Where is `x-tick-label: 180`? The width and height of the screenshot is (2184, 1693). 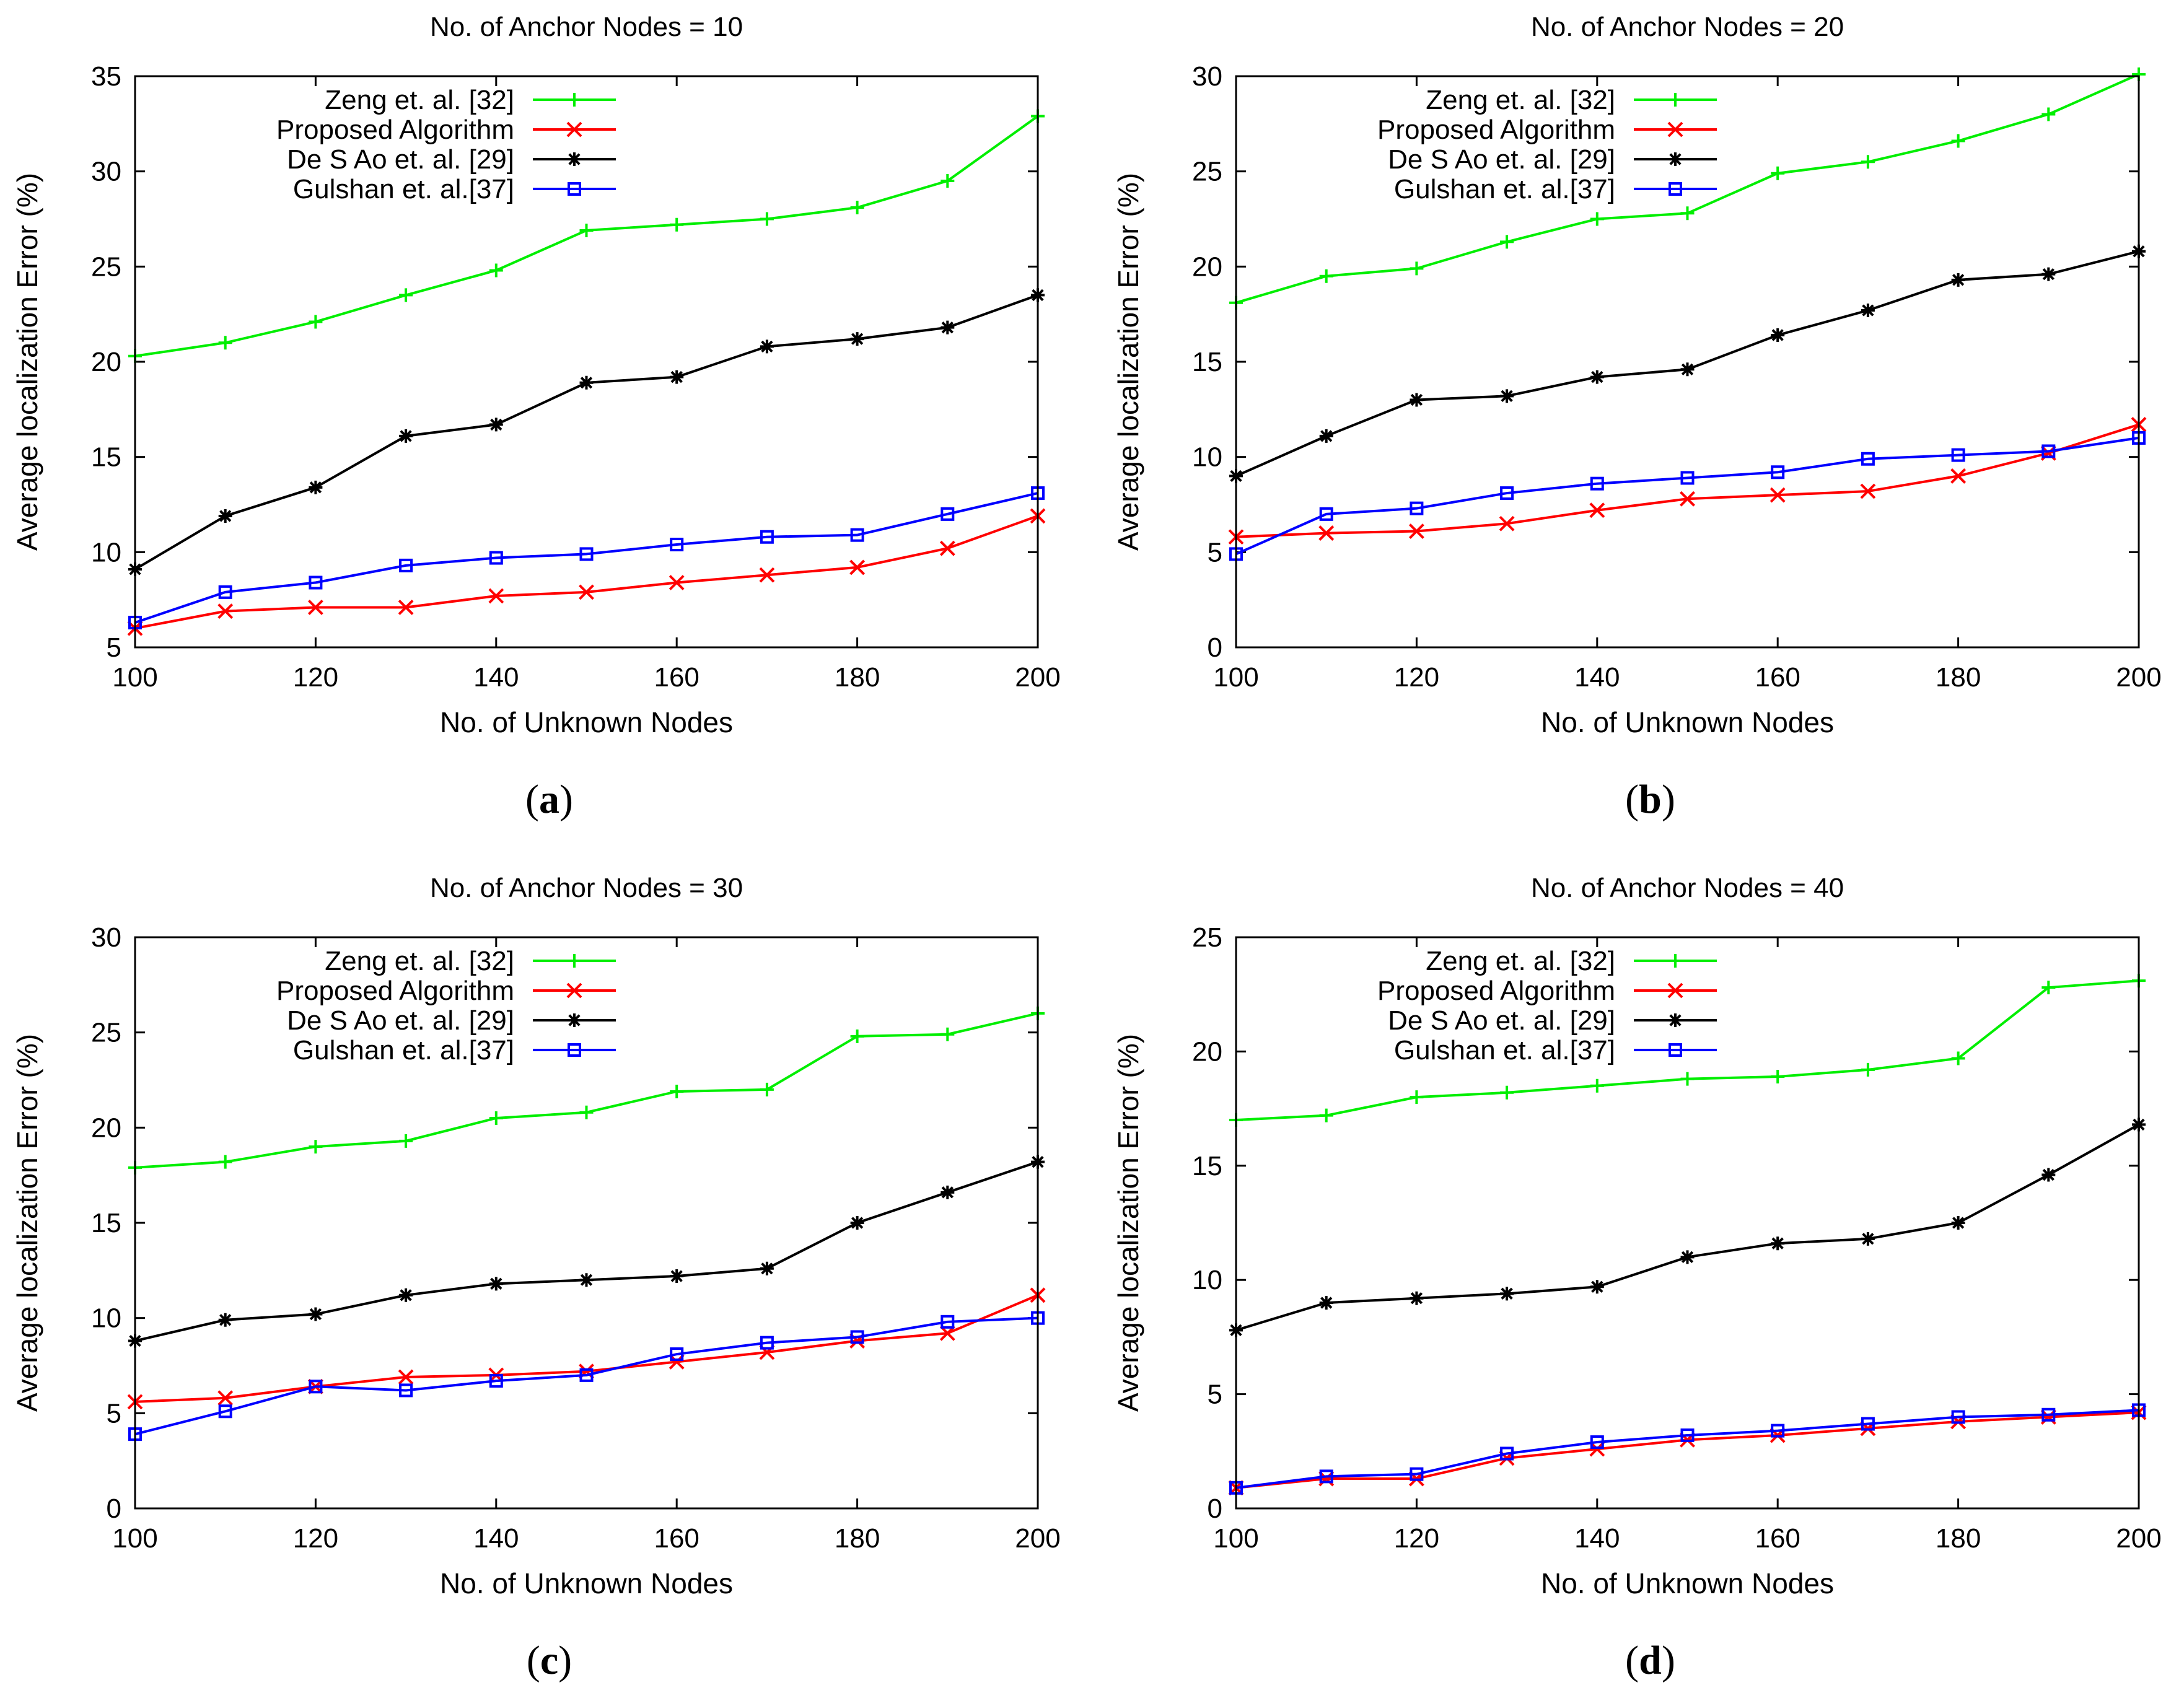
x-tick-label: 180 is located at coordinates (857, 1539).